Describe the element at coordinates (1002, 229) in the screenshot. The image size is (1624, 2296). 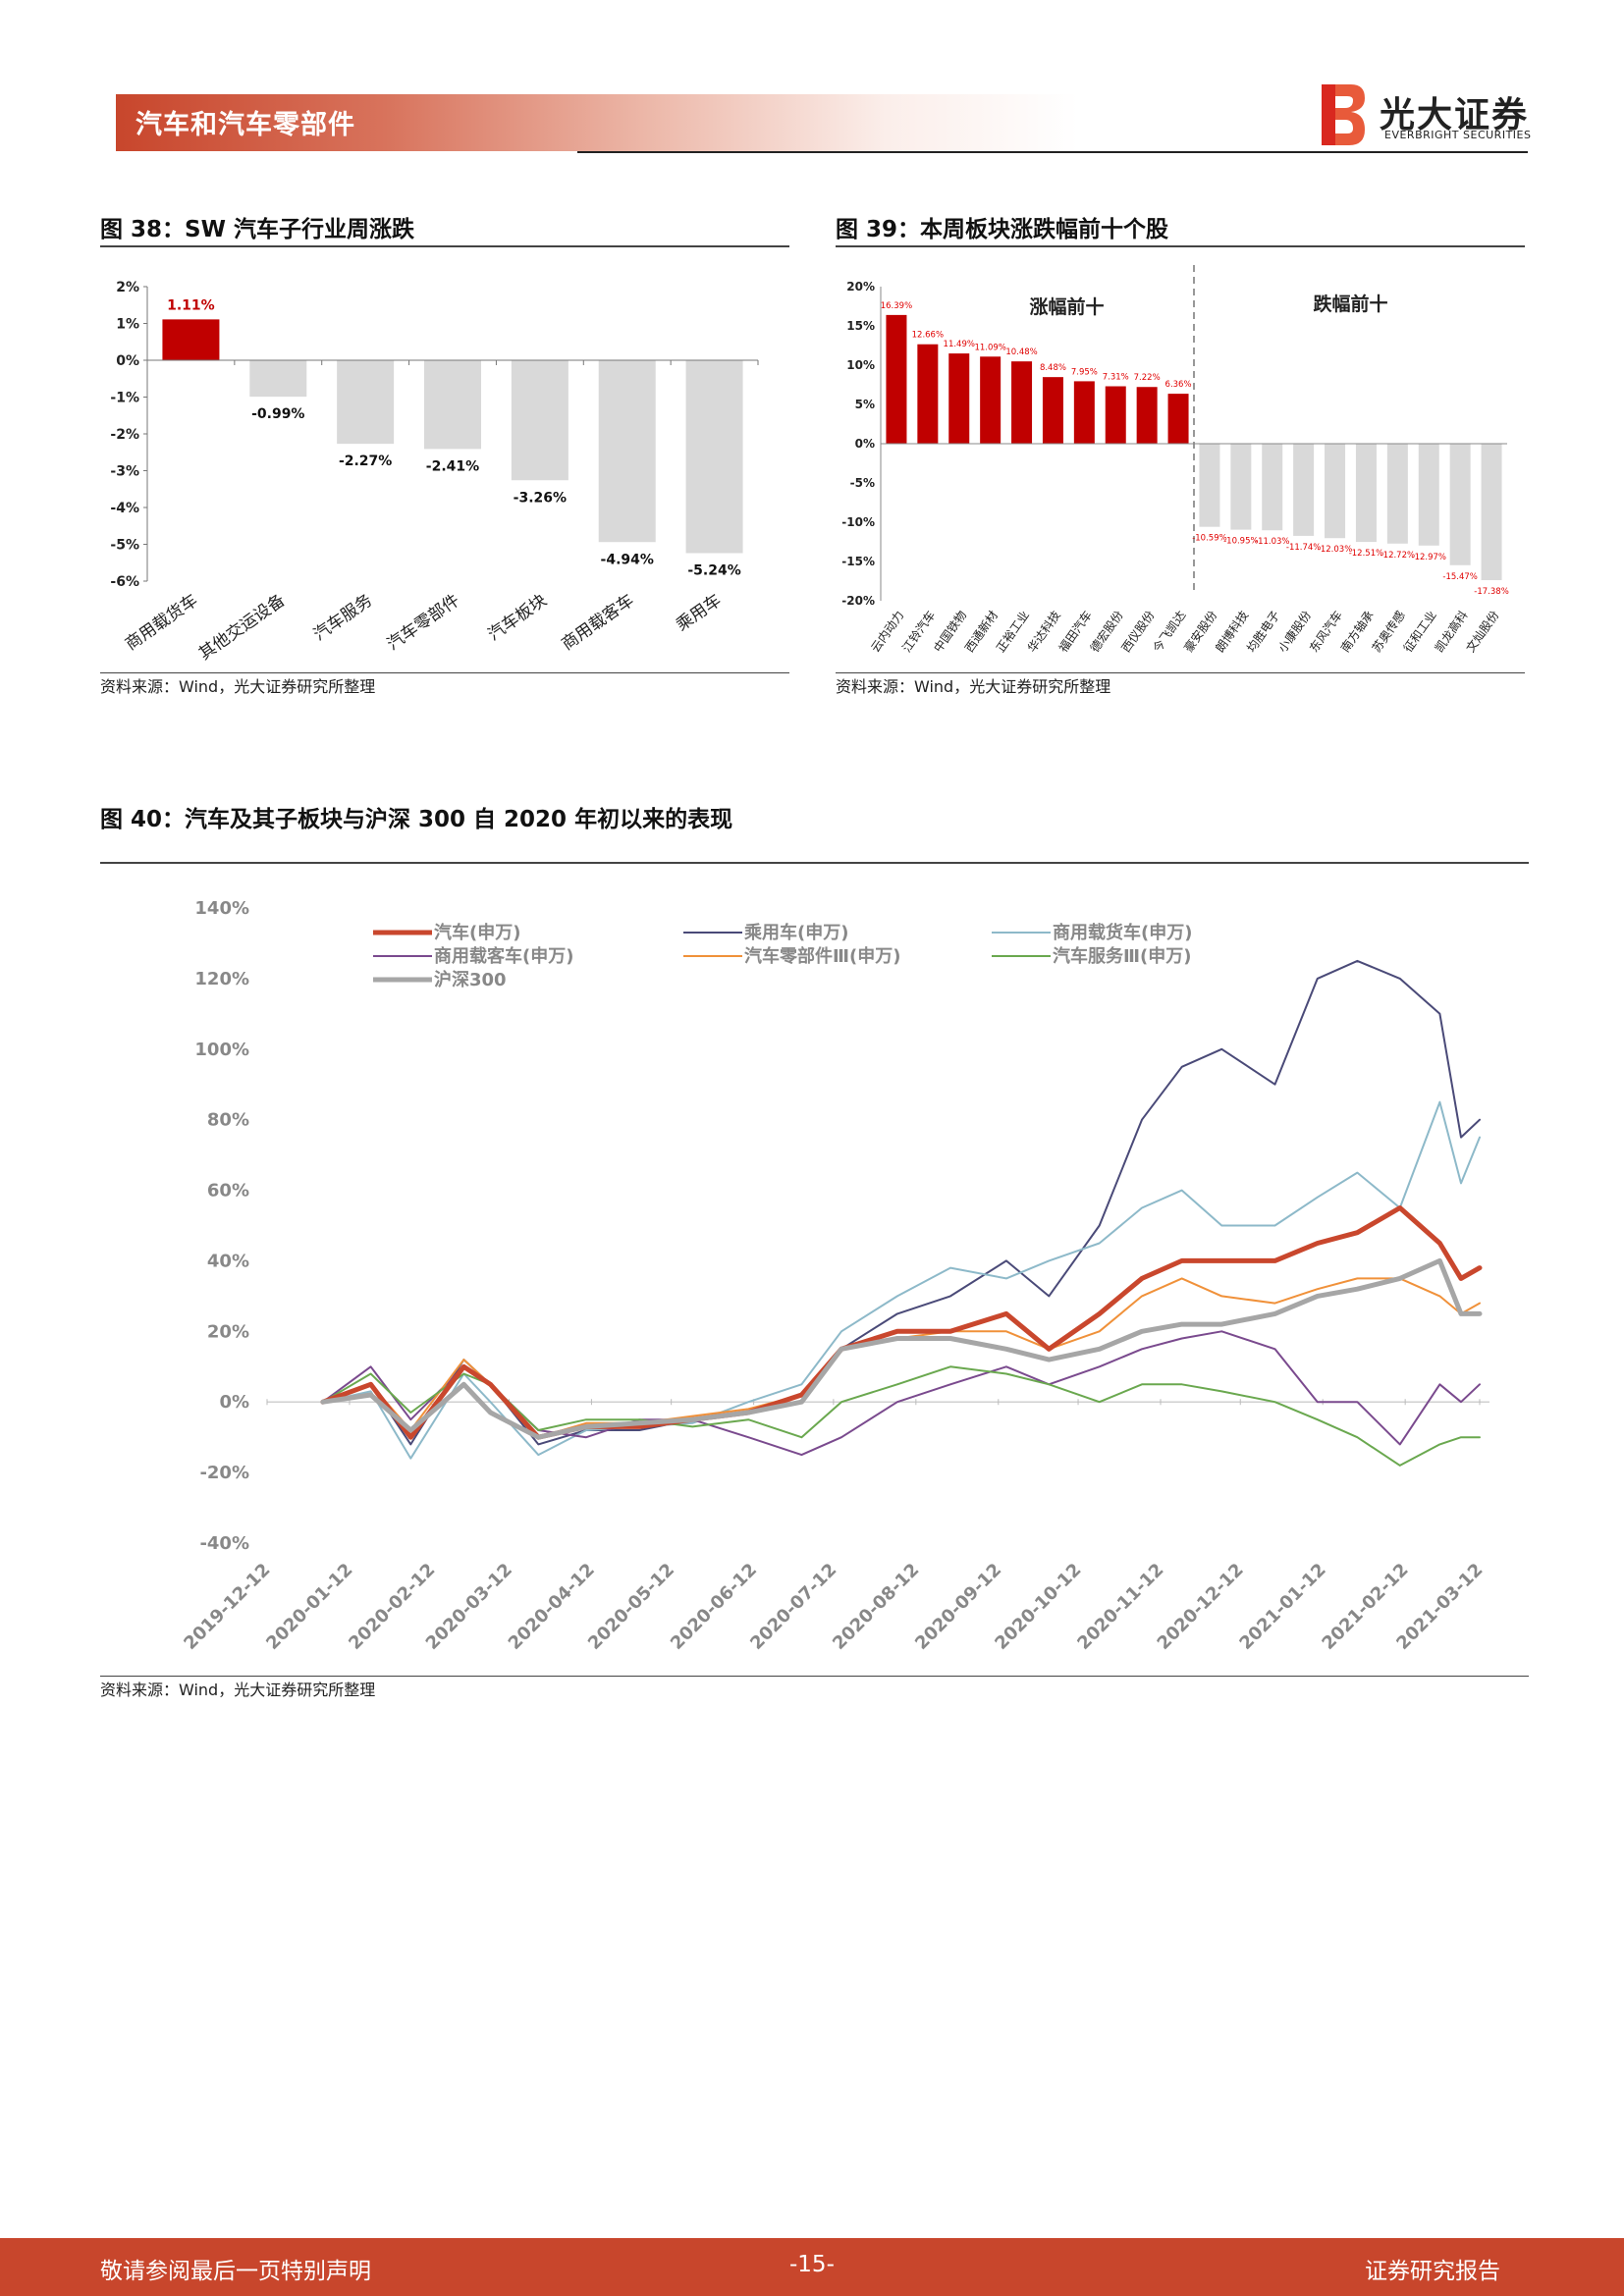
I see `fig39-title: 图 39：本周板块涨跌幅前十个股` at that location.